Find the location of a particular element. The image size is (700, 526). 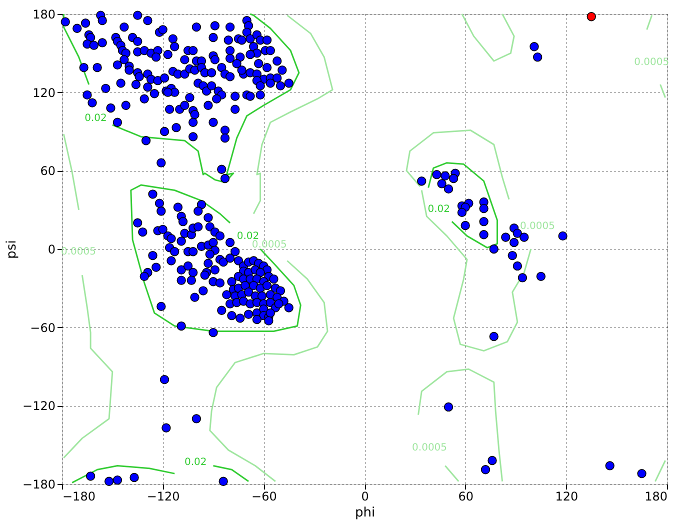

x-tick-label: 180 is located at coordinates (656, 497).